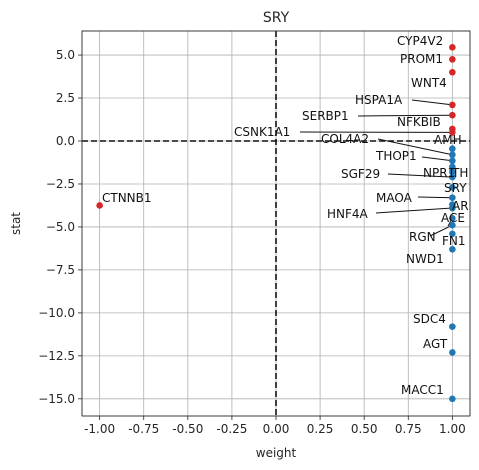  I want to click on label-ace: ACE, so click(453, 218).